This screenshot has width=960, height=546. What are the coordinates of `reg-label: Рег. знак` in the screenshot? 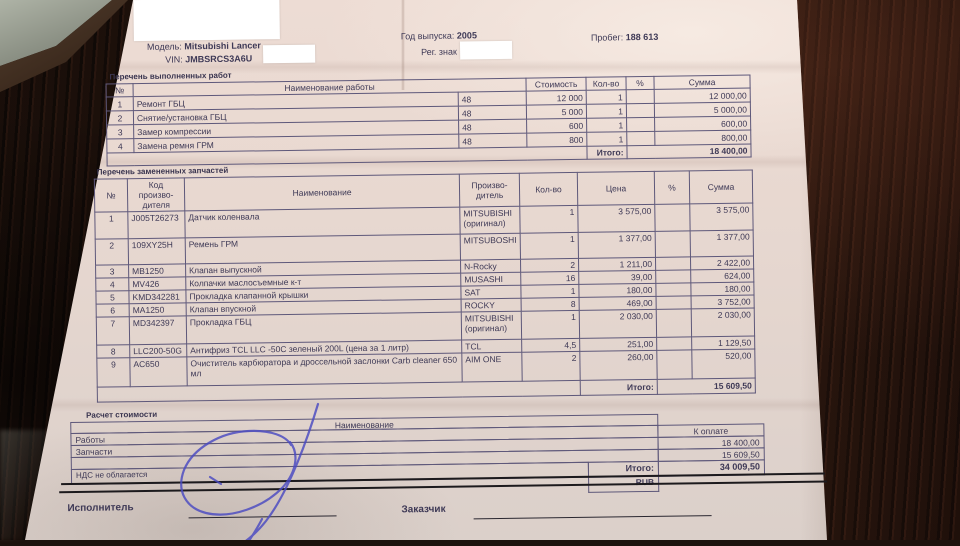 It's located at (439, 52).